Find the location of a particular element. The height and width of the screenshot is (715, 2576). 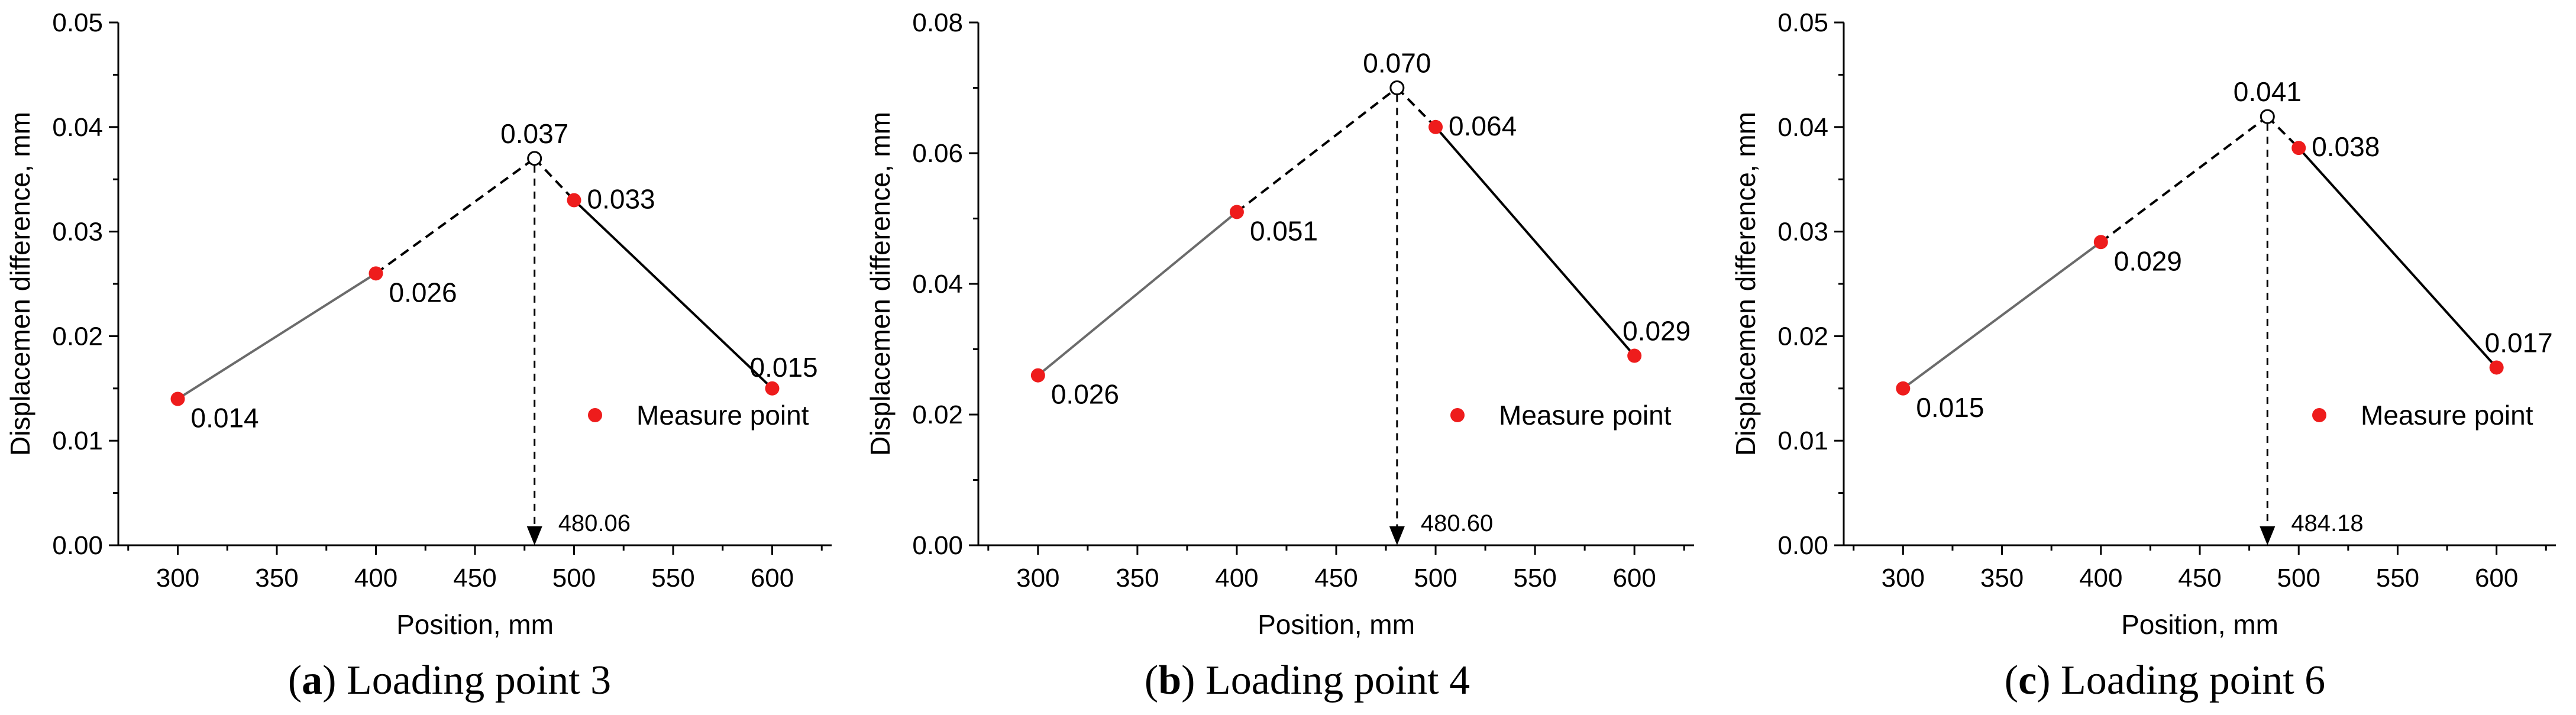

caption-text: Loading point 3 is located at coordinates (473, 681).